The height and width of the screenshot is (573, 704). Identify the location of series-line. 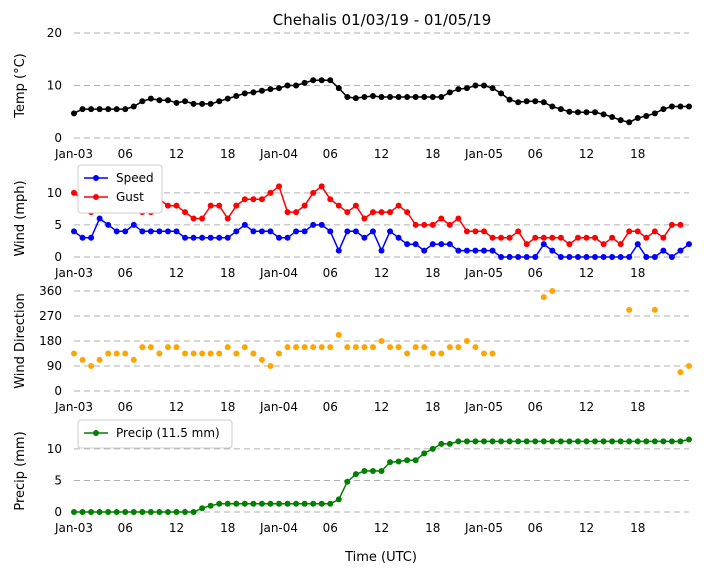
(377, 212).